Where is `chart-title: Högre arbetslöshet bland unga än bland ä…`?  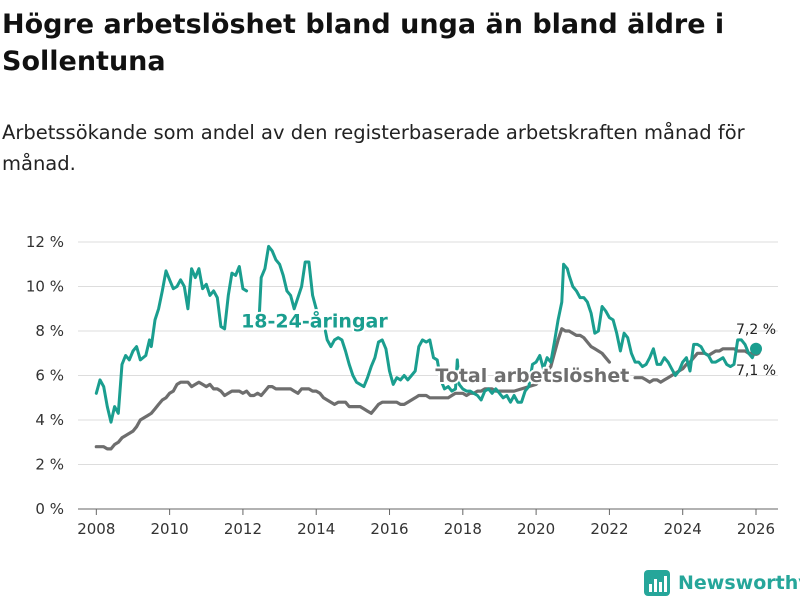 chart-title: Högre arbetslöshet bland unga än bland ä… is located at coordinates (363, 43).